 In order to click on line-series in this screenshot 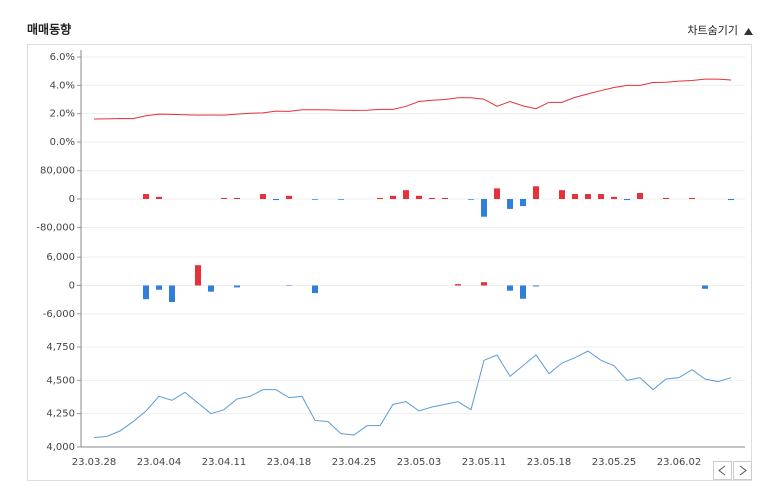, I will do `click(412, 99)`.